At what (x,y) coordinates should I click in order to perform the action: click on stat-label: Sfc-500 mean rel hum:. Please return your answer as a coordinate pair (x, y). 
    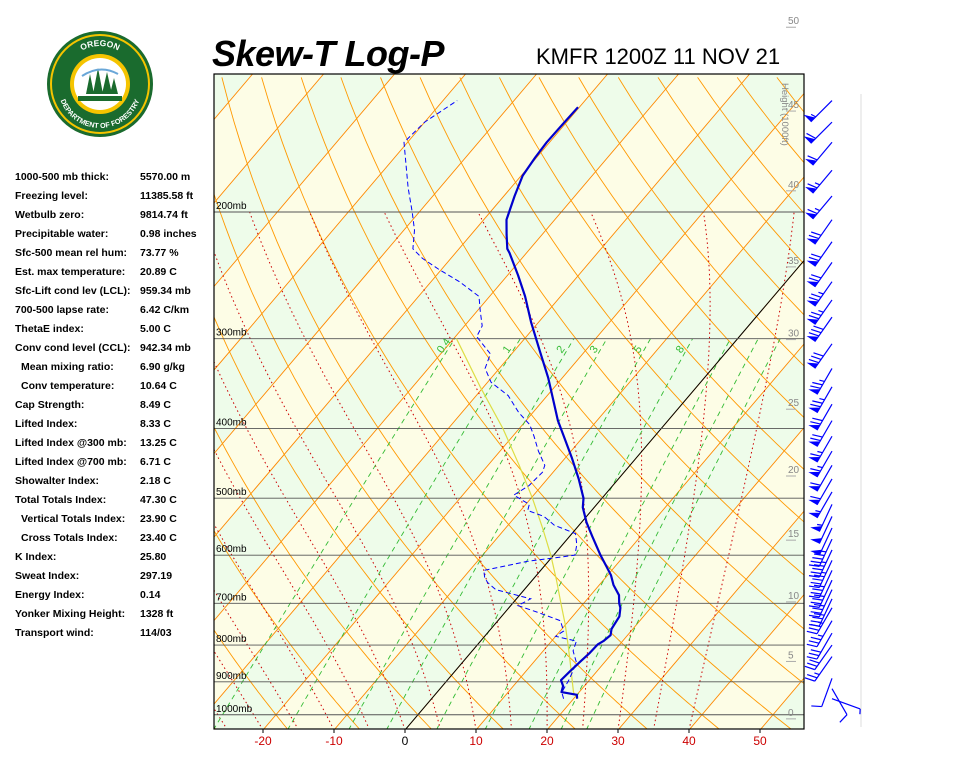
    Looking at the image, I should click on (71, 253).